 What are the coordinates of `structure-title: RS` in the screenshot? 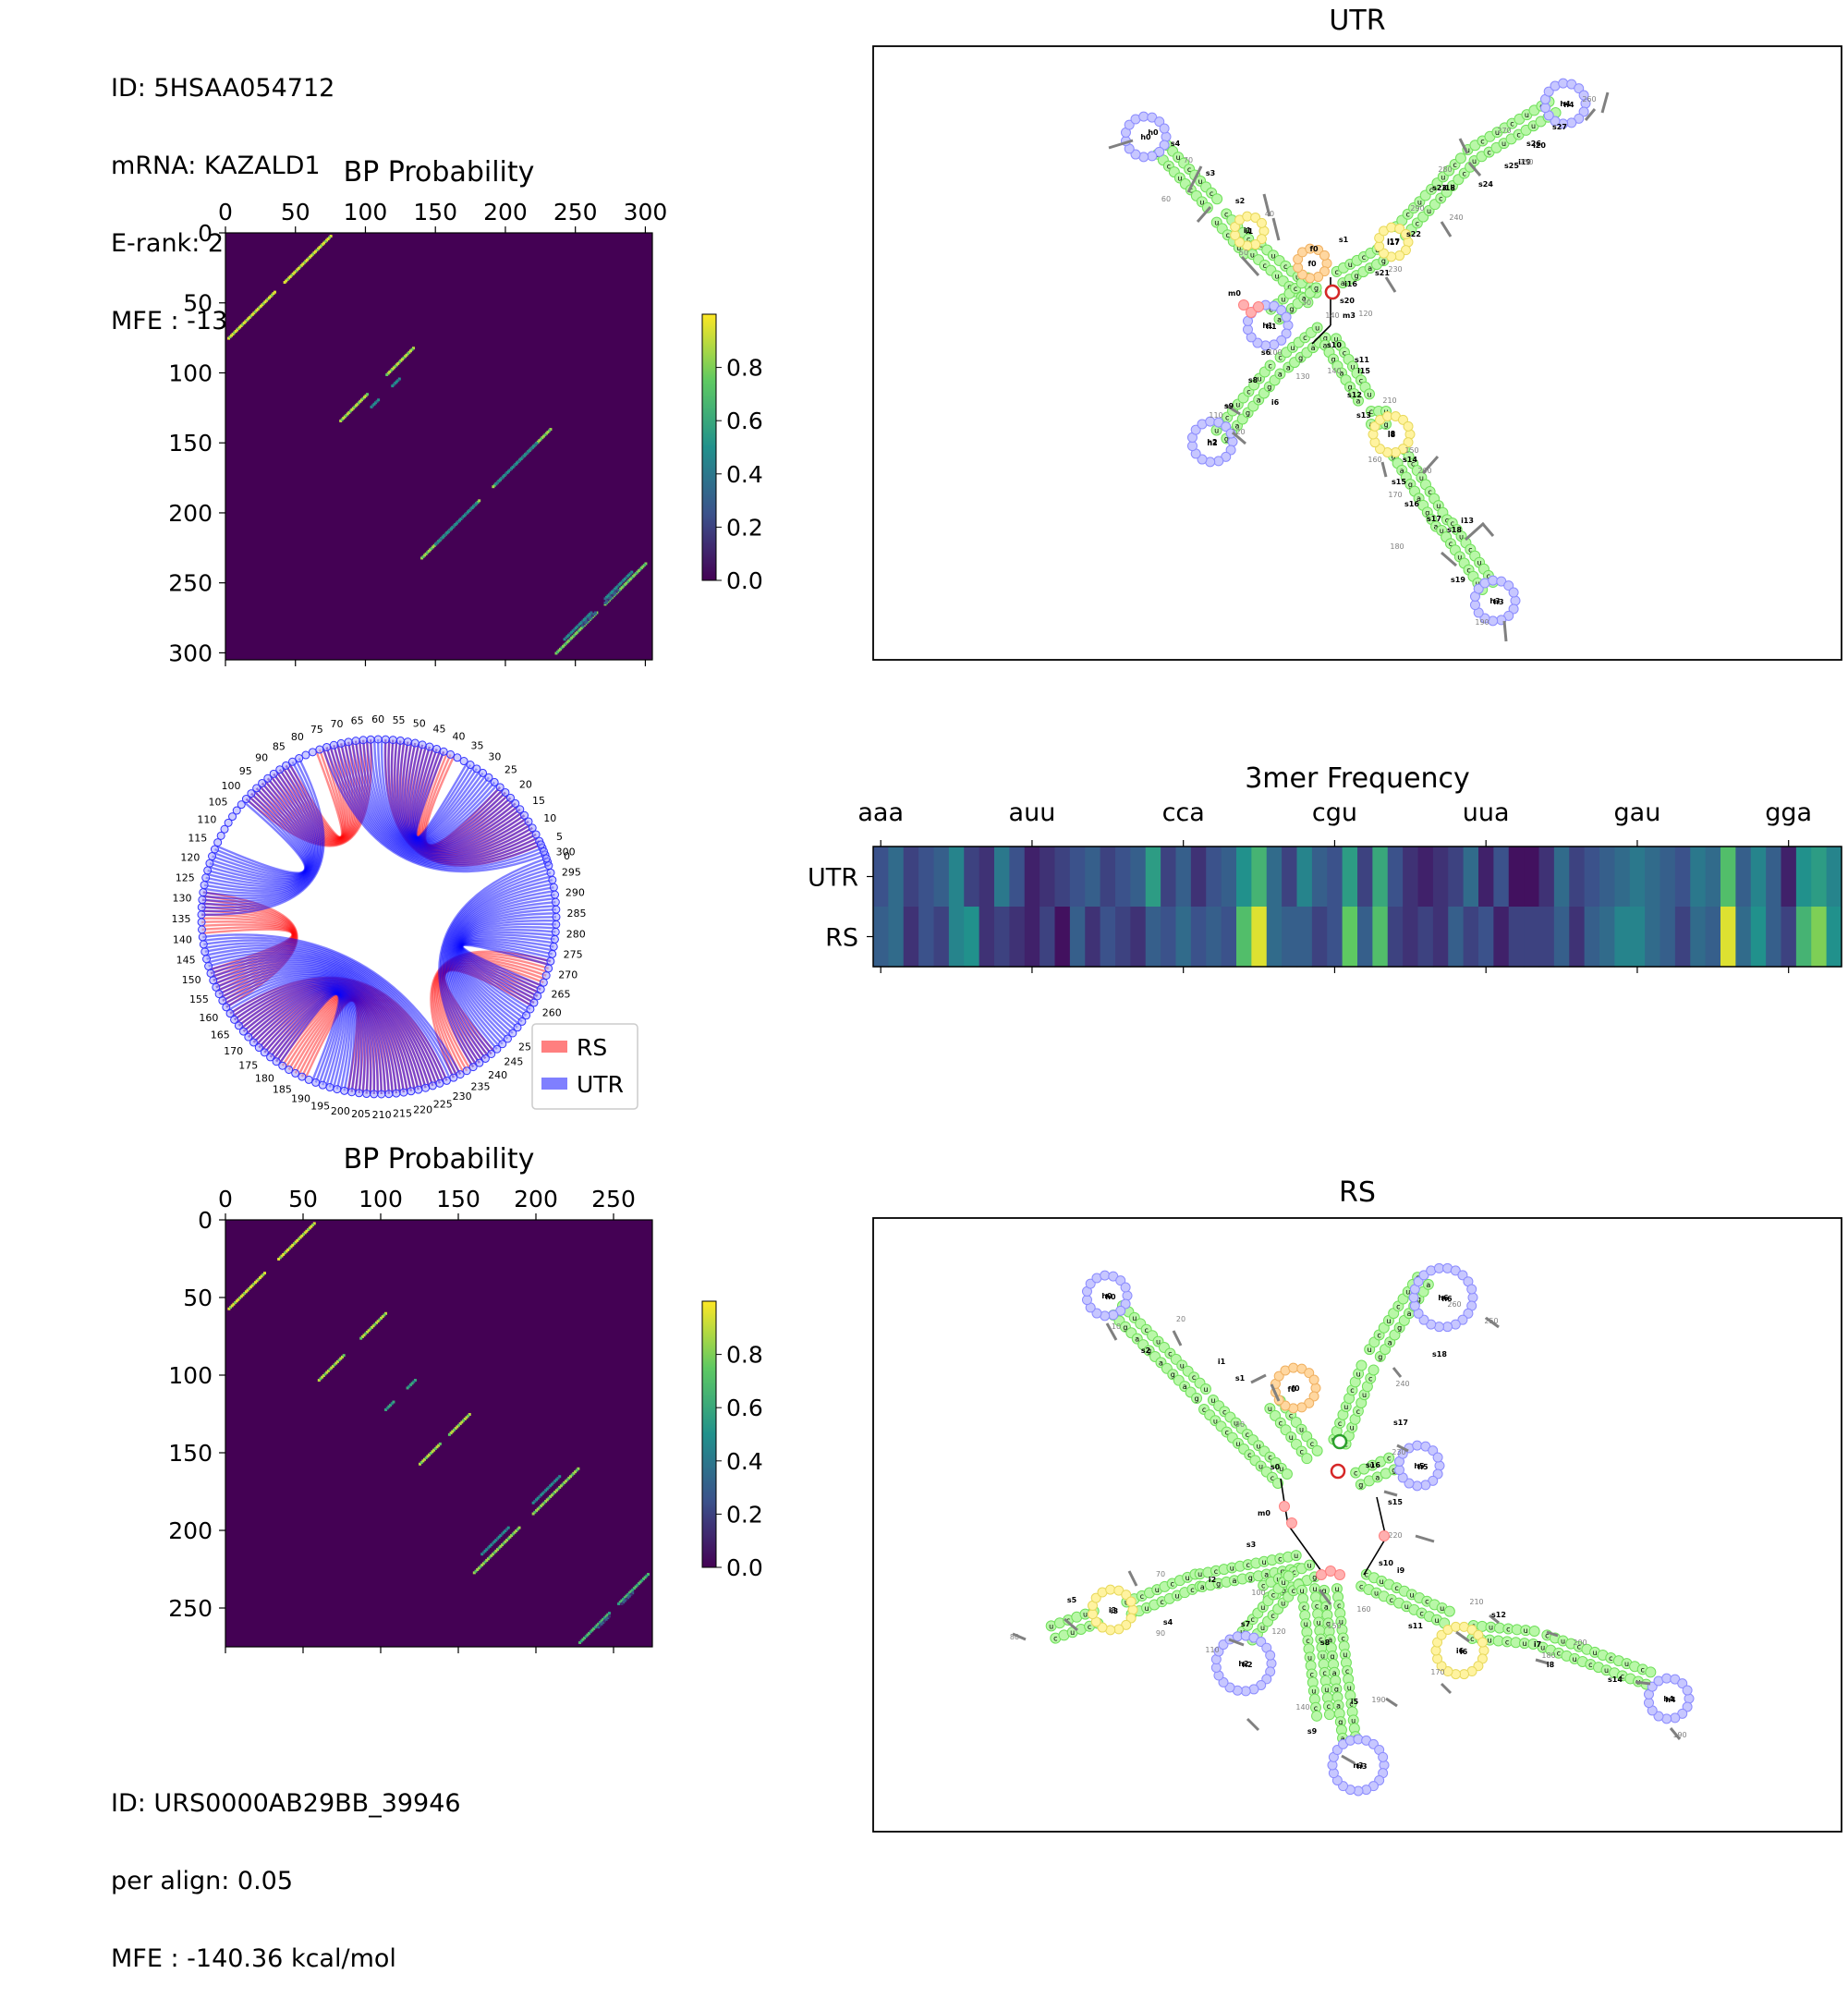 It's located at (1357, 1192).